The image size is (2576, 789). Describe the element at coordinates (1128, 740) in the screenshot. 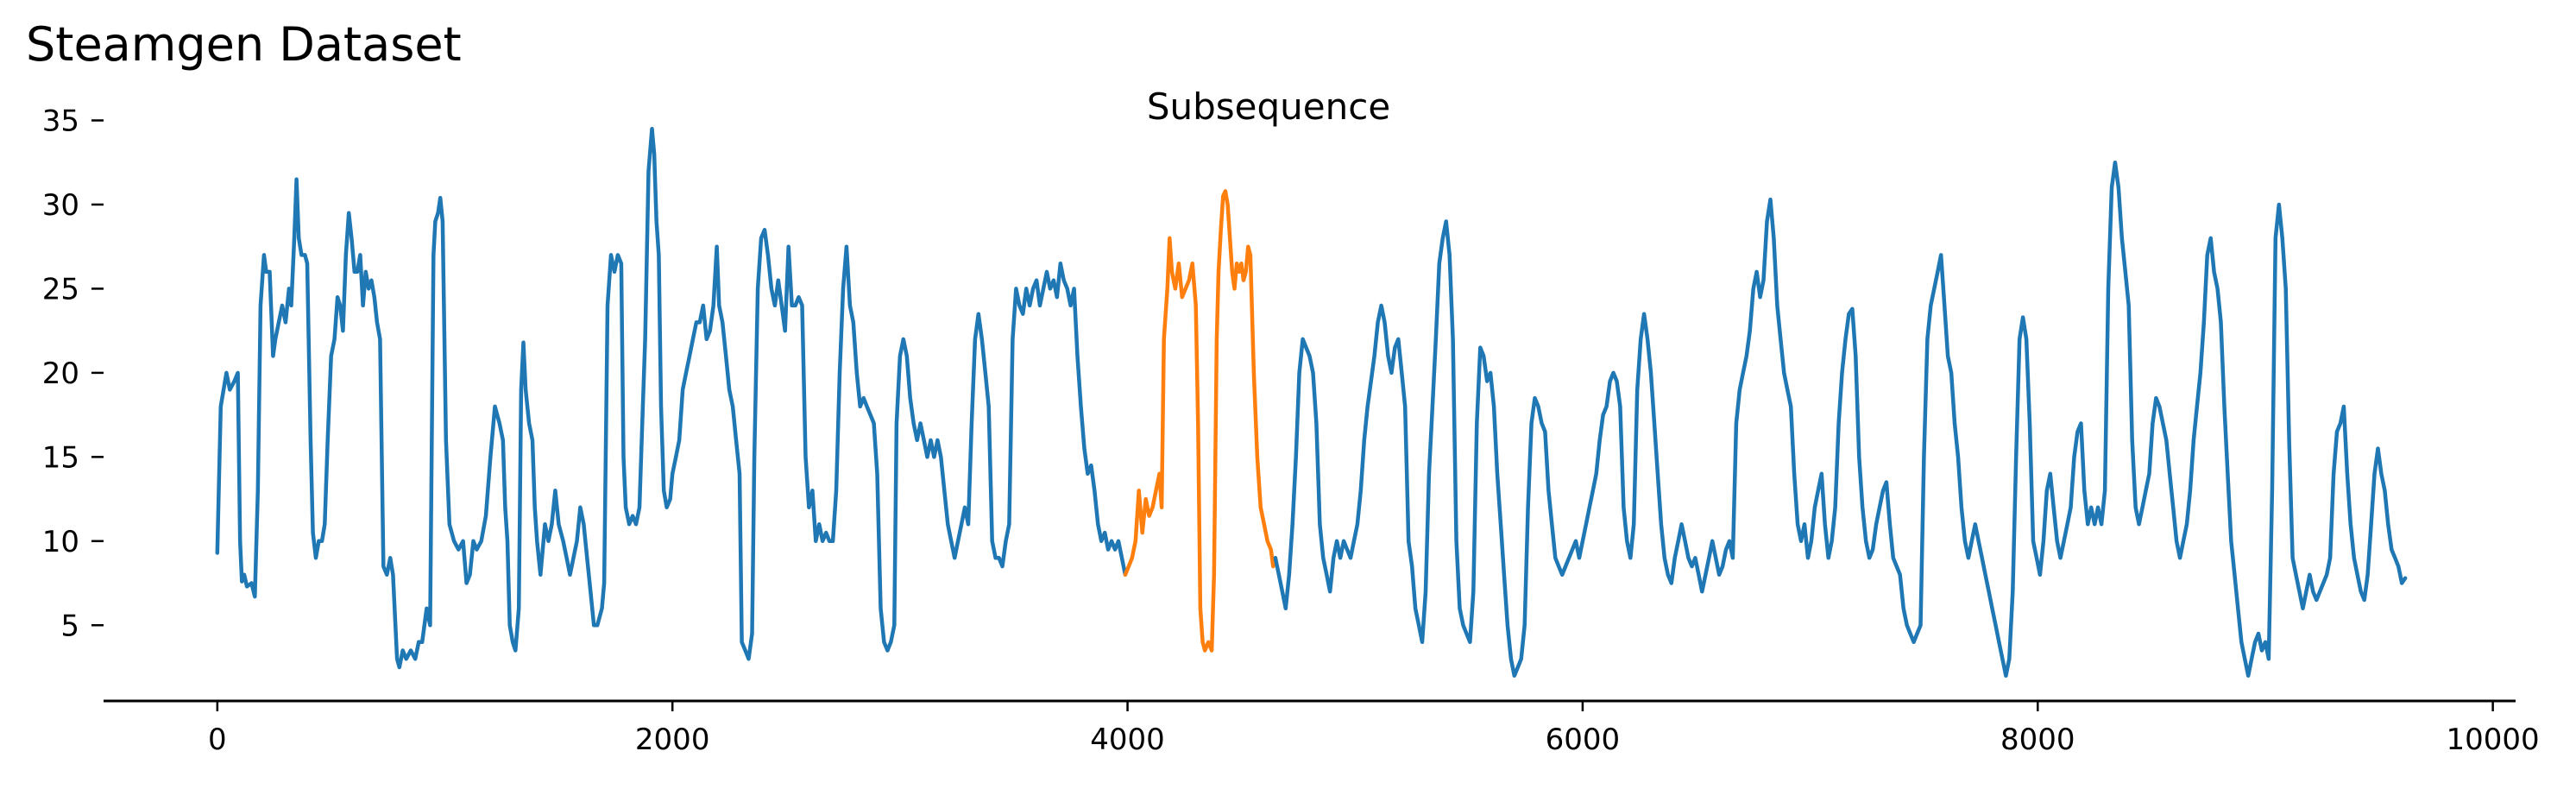

I see `x-tick-label: 4000` at that location.